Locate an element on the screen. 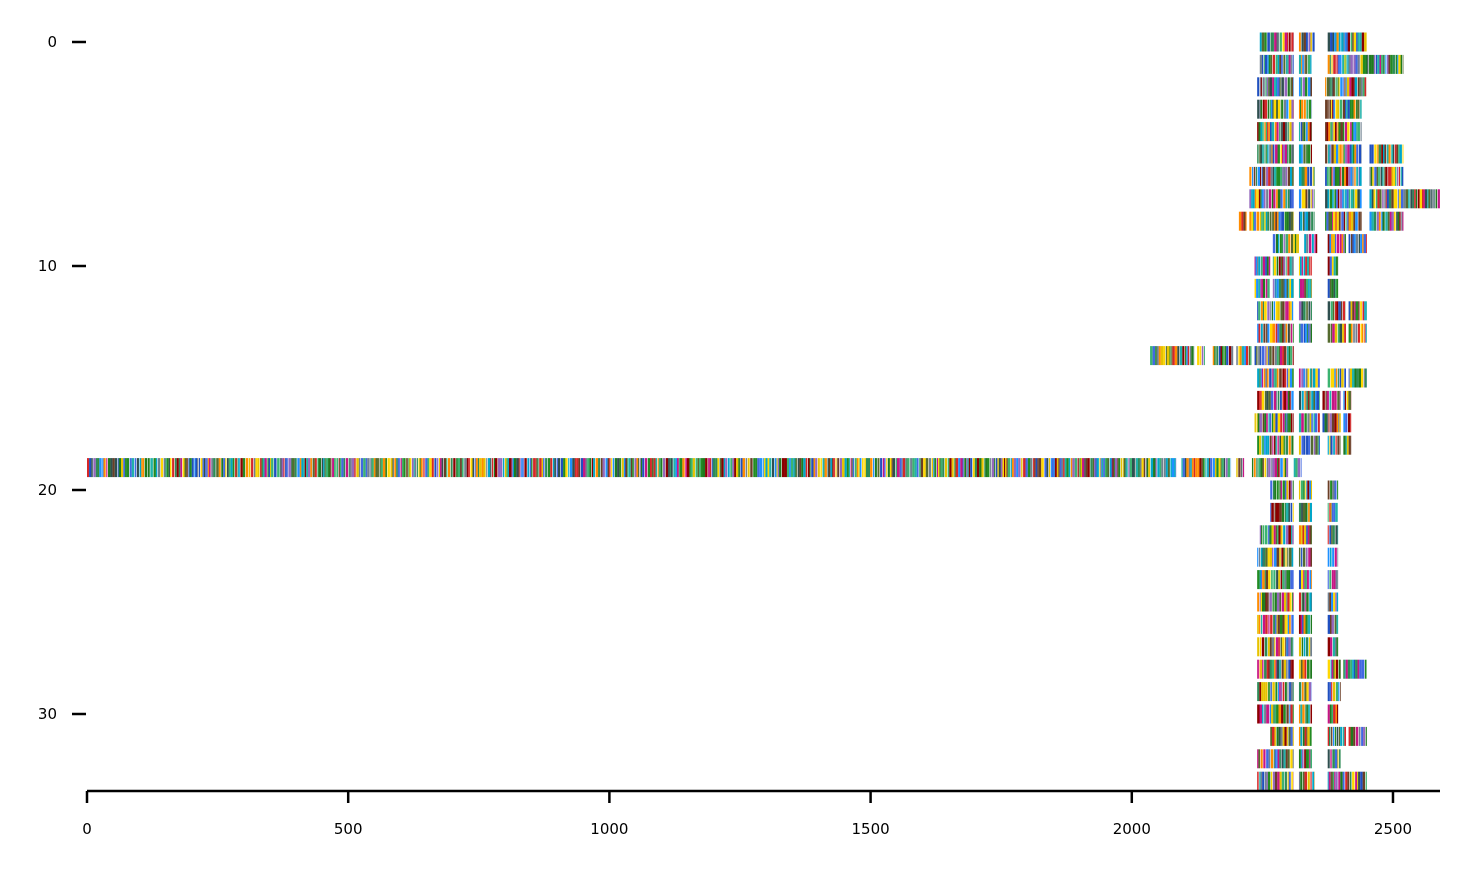 The image size is (1470, 870). y-tick-label: 20 is located at coordinates (47, 490).